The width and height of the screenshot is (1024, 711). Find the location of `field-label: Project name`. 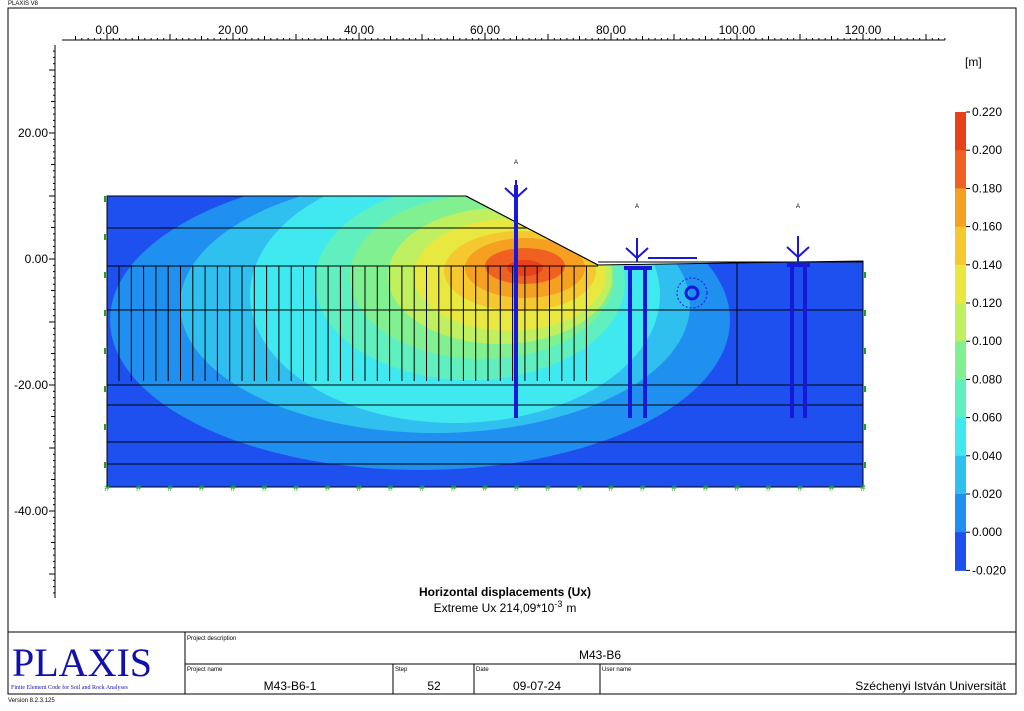

field-label: Project name is located at coordinates (205, 670).